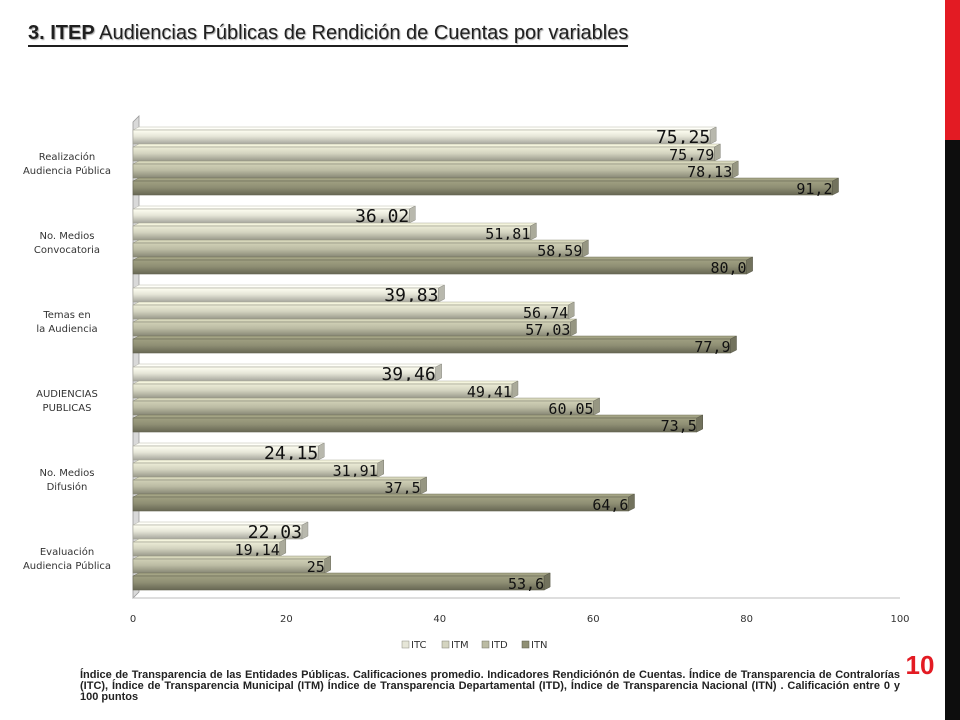  Describe the element at coordinates (418, 645) in the screenshot. I see `legend-label: ITC` at that location.